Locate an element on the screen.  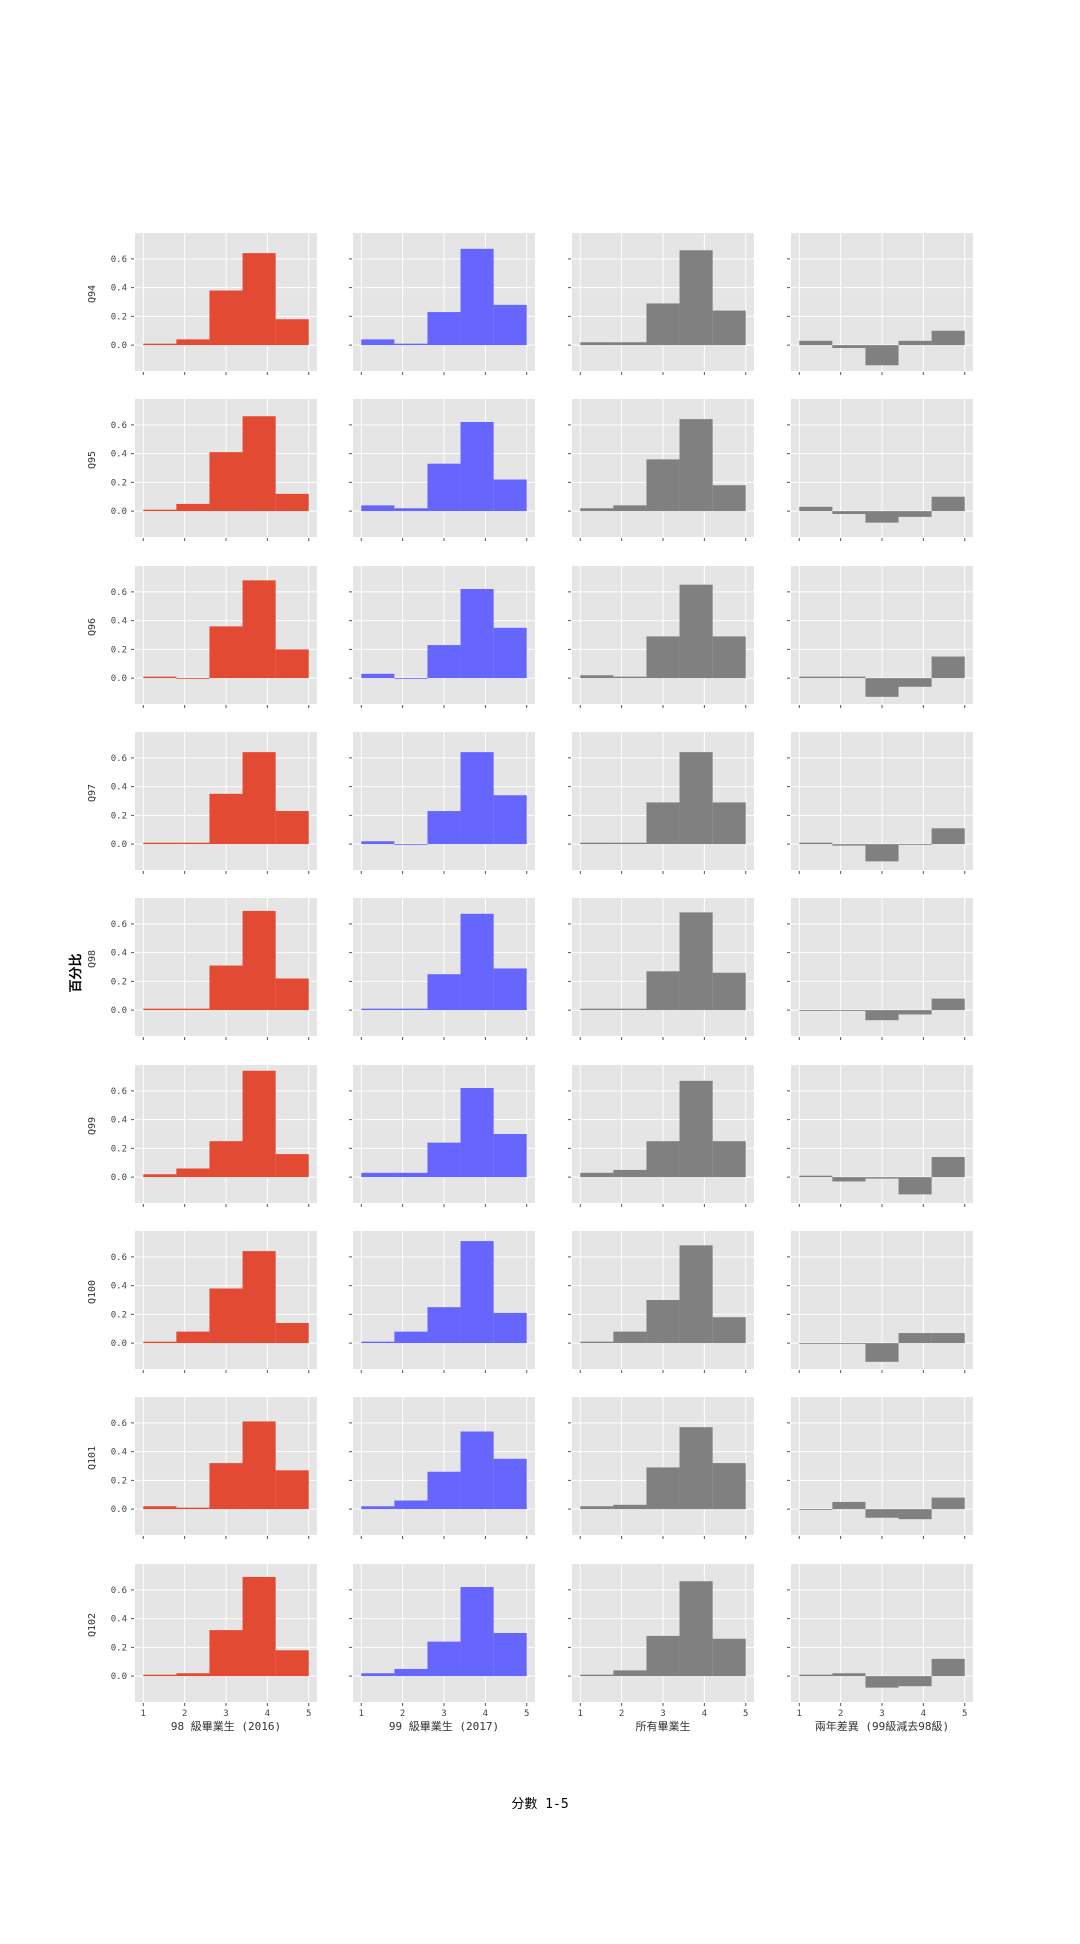
panel-q98-col4 is located at coordinates (880, 969).